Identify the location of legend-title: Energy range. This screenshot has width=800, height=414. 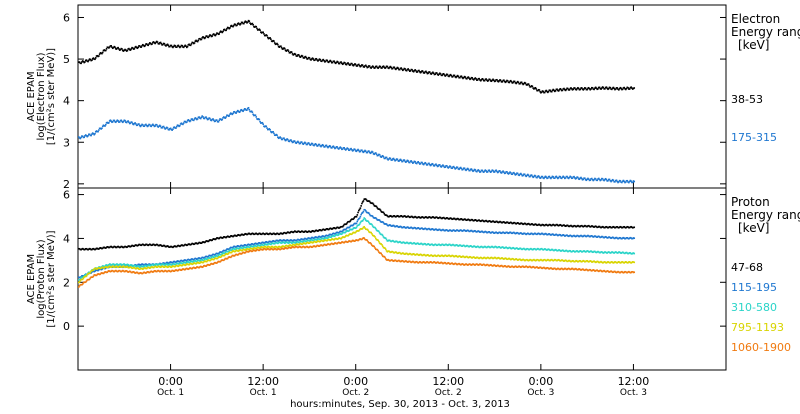
(765, 32).